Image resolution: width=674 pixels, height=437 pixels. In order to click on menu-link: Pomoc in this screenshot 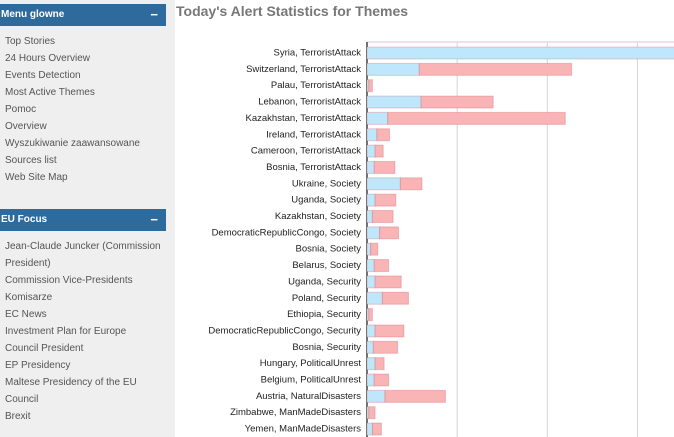, I will do `click(21, 109)`.